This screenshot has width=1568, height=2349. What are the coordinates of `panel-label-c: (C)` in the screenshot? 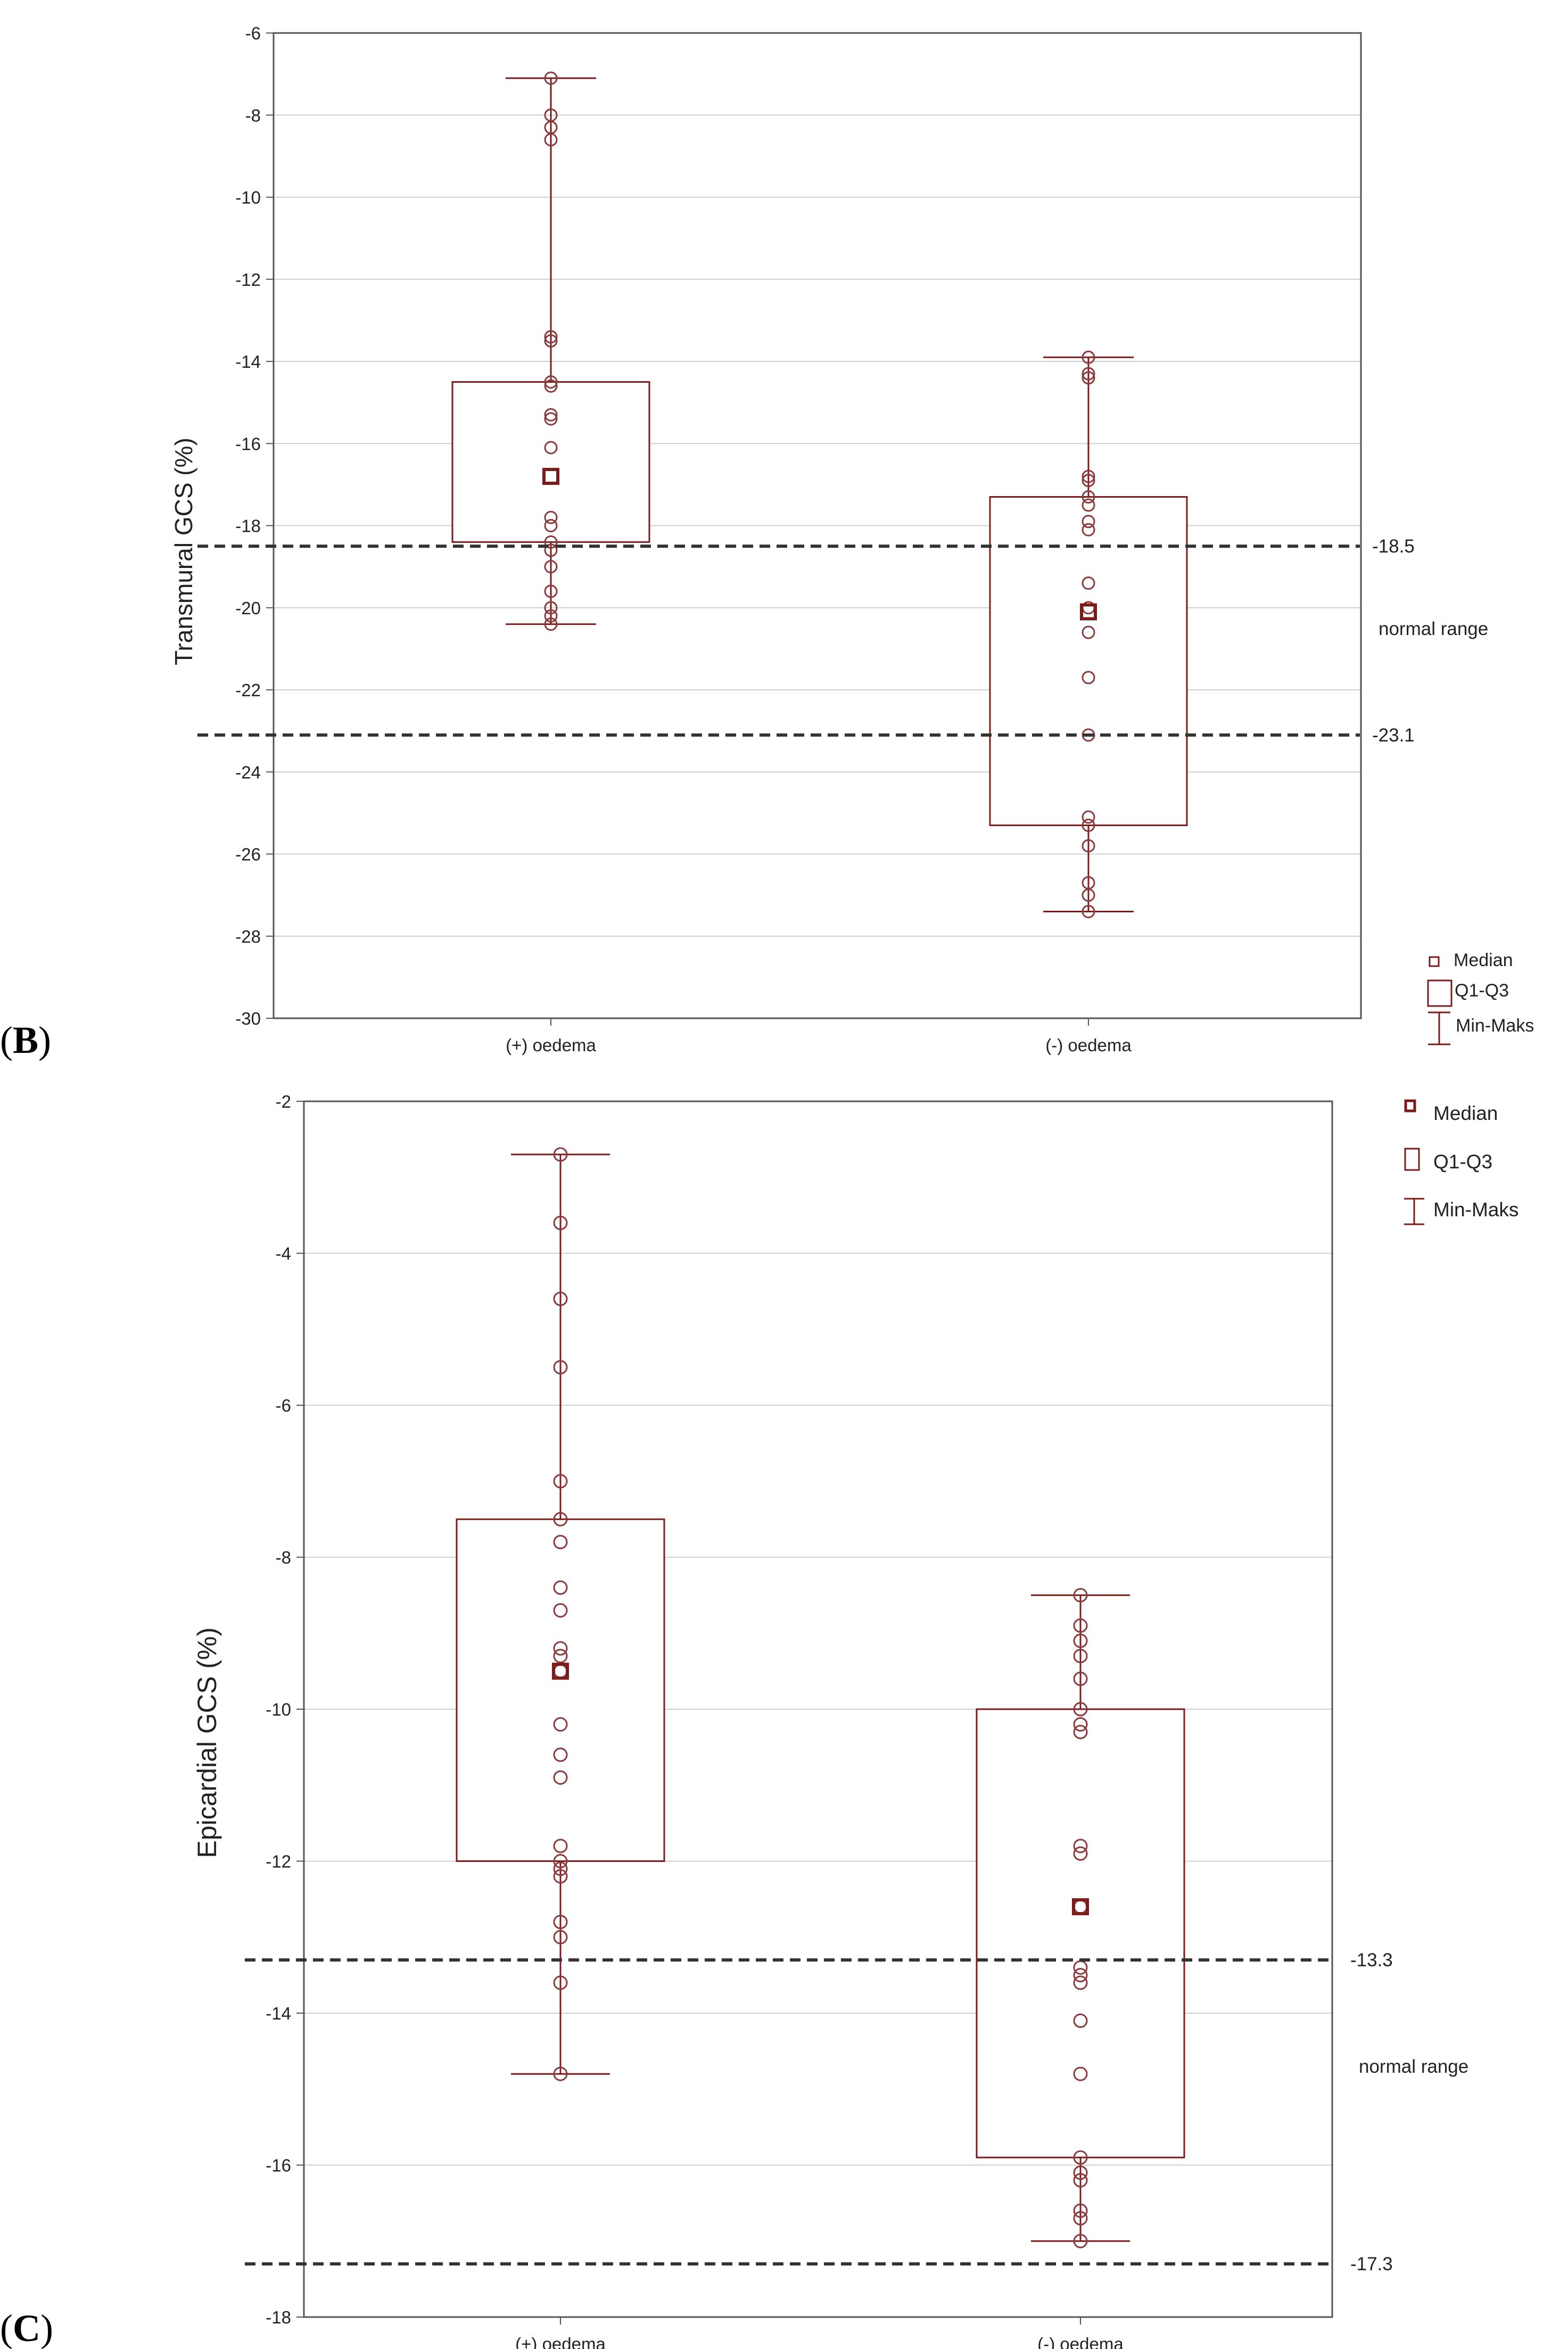 It's located at (26, 2328).